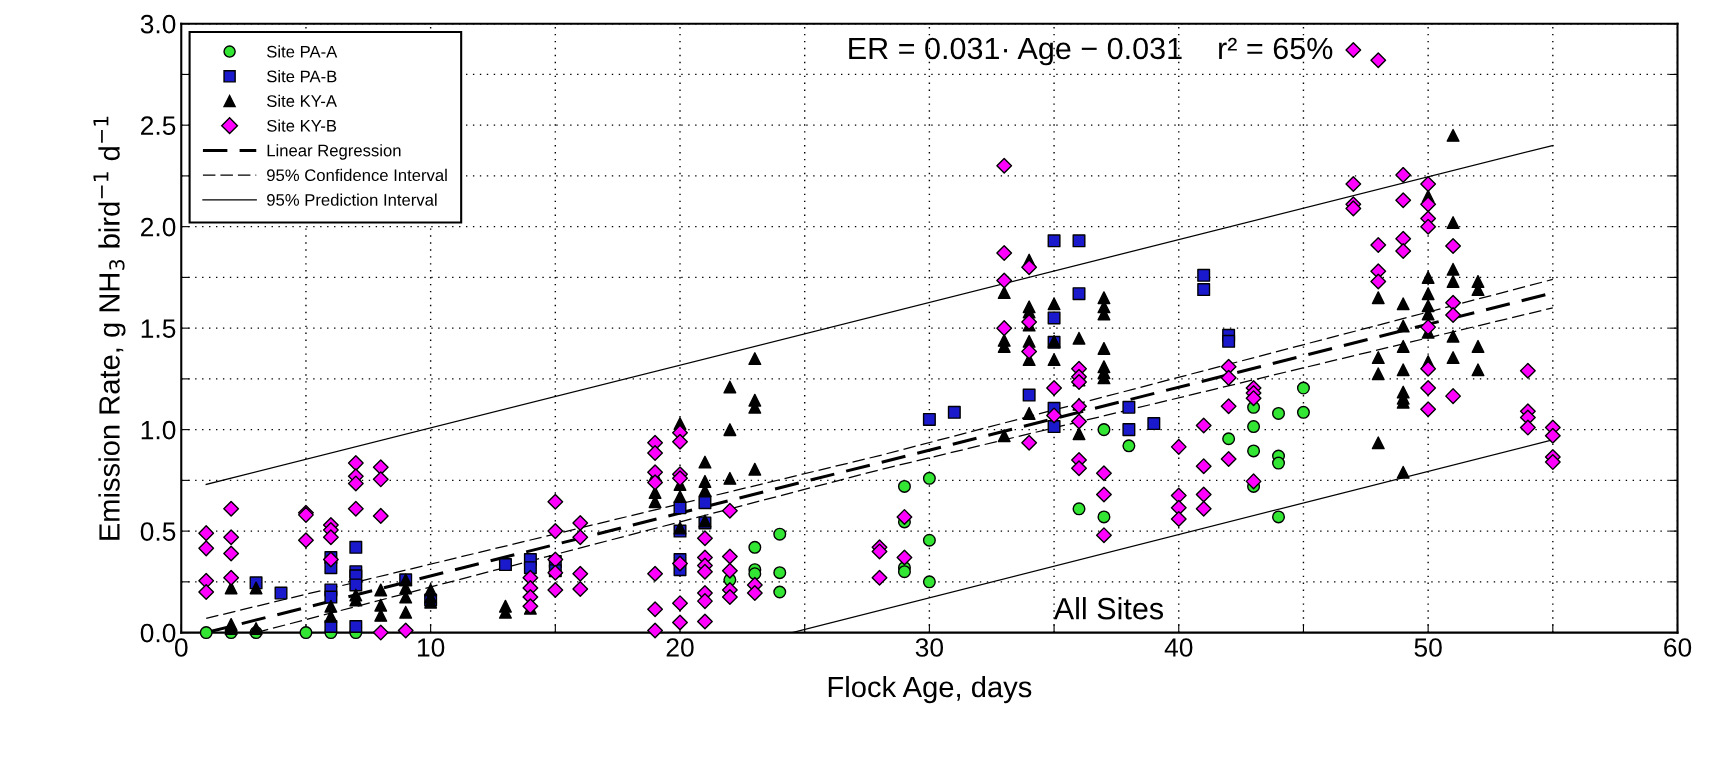 Image resolution: width=1710 pixels, height=764 pixels. Describe the element at coordinates (1091, 51) in the screenshot. I see `annotation: ER = 0.031· Age − 0.031 r² = 65%` at that location.